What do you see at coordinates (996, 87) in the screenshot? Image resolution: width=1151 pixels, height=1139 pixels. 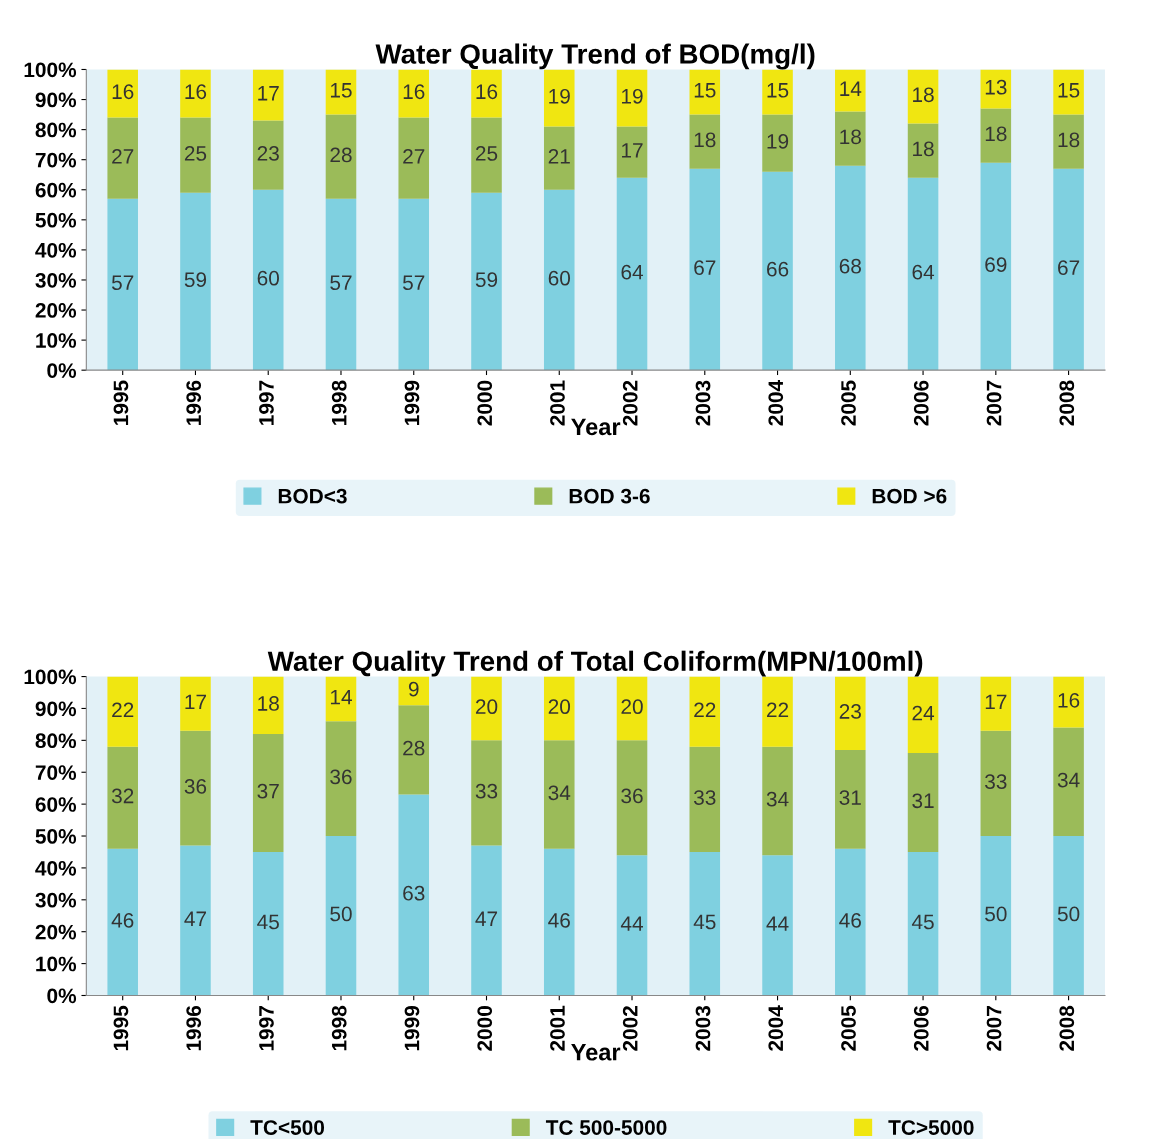 I see `data-label: 13` at bounding box center [996, 87].